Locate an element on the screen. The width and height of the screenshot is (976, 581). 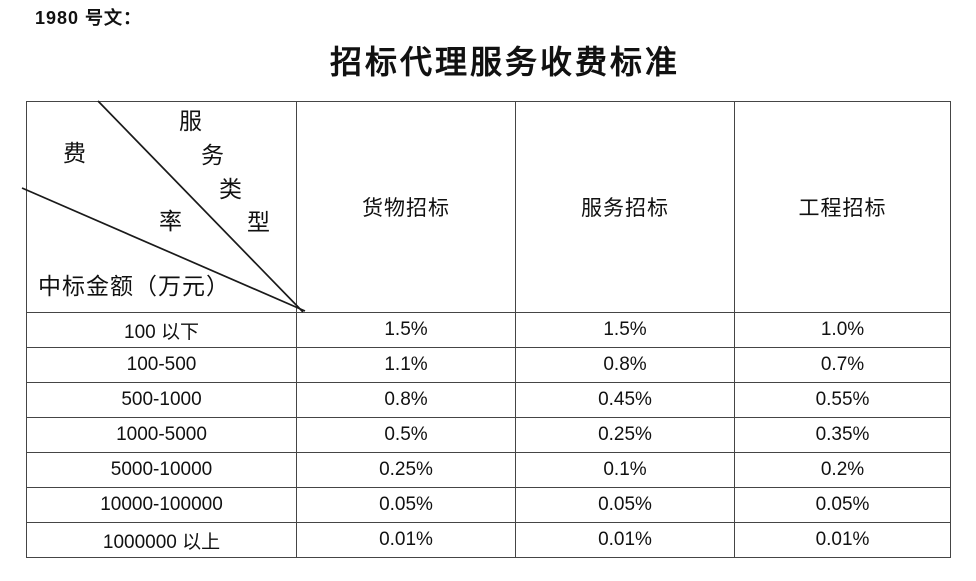
column-header-engineering-bidding: 工程招标 is located at coordinates (842, 207).